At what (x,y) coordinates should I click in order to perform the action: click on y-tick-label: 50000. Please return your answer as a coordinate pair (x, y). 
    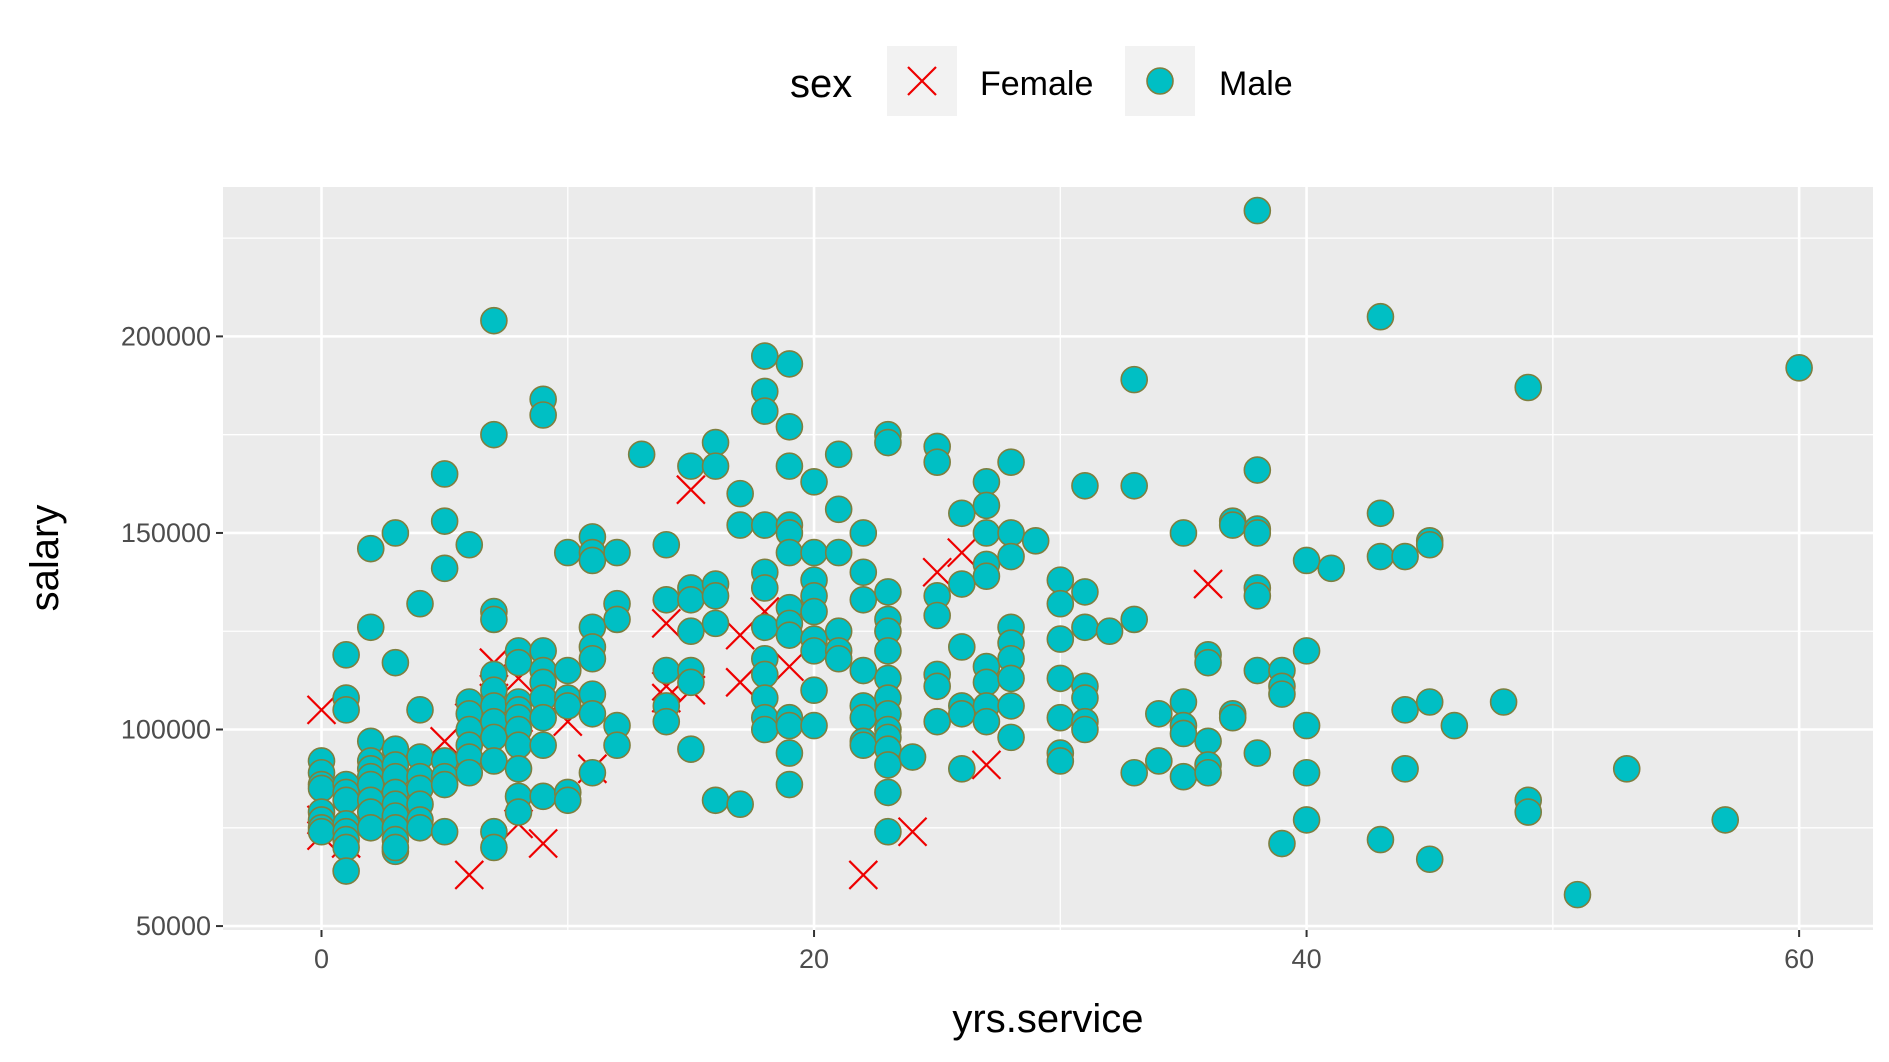
    Looking at the image, I should click on (173, 926).